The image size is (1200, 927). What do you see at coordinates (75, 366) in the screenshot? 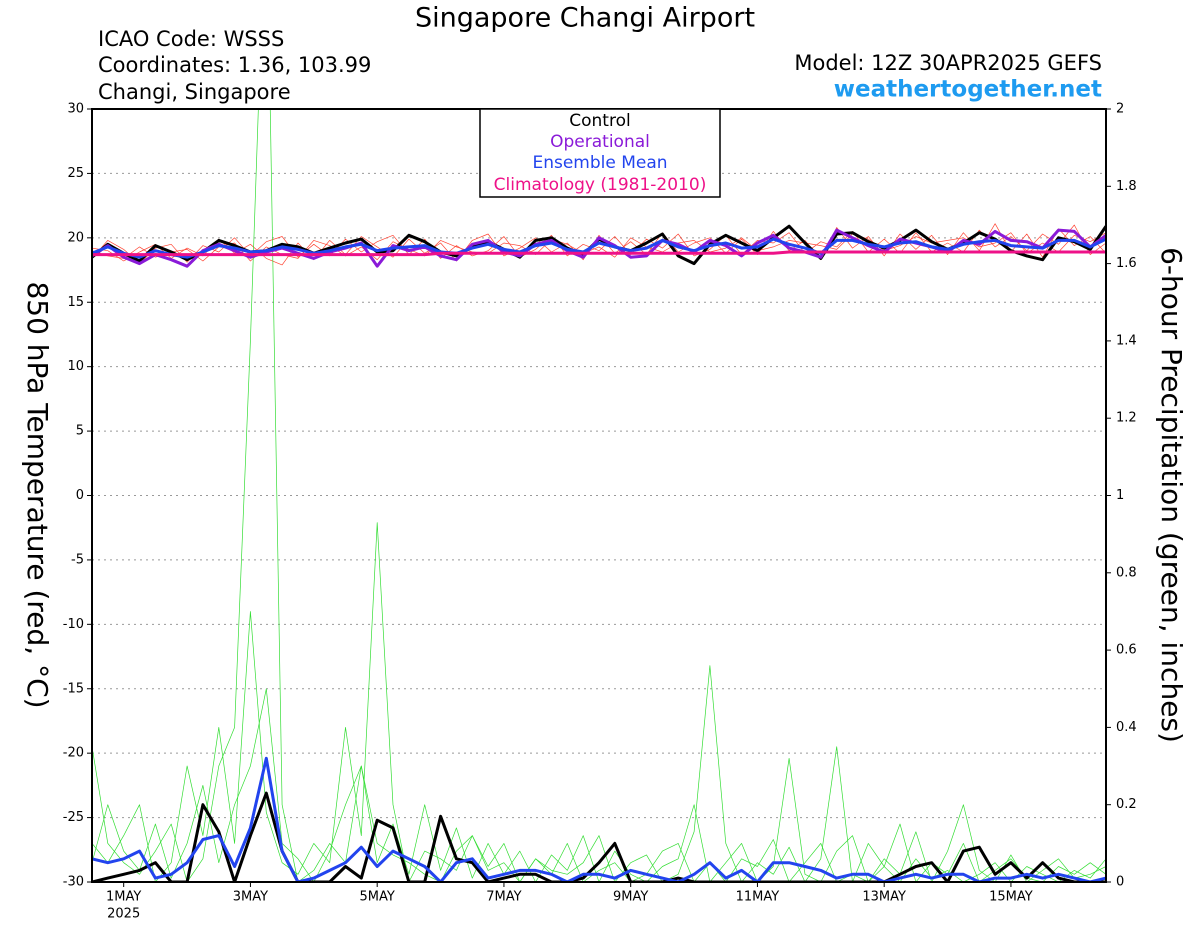
I see `y-tick-label: 10` at bounding box center [75, 366].